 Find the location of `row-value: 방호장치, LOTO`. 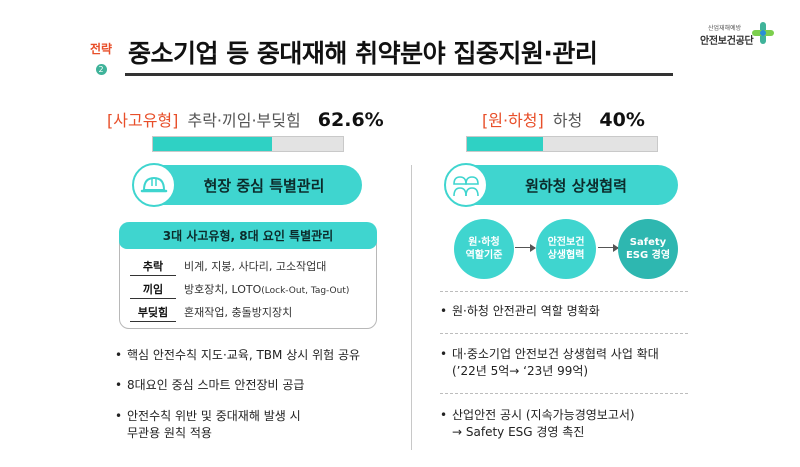

row-value: 방호장치, LOTO is located at coordinates (223, 289).